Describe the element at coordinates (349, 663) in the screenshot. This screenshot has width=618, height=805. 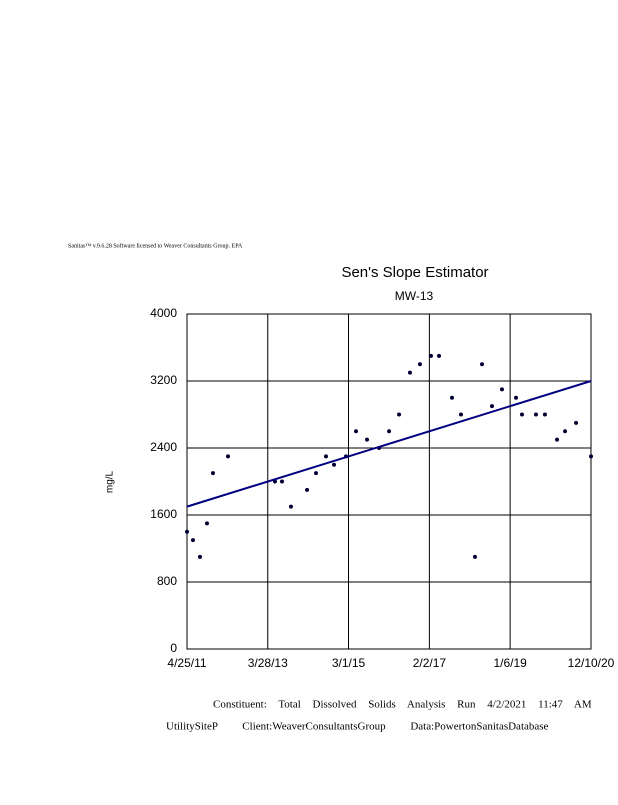
I see `x-tick-label: 3/1/15` at that location.